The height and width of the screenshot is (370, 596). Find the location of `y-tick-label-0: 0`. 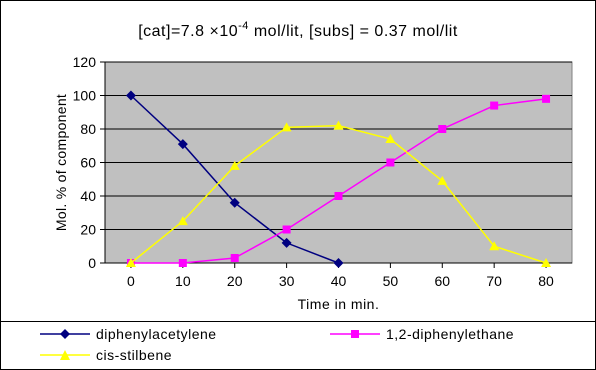

y-tick-label-0: 0 is located at coordinates (92, 263).